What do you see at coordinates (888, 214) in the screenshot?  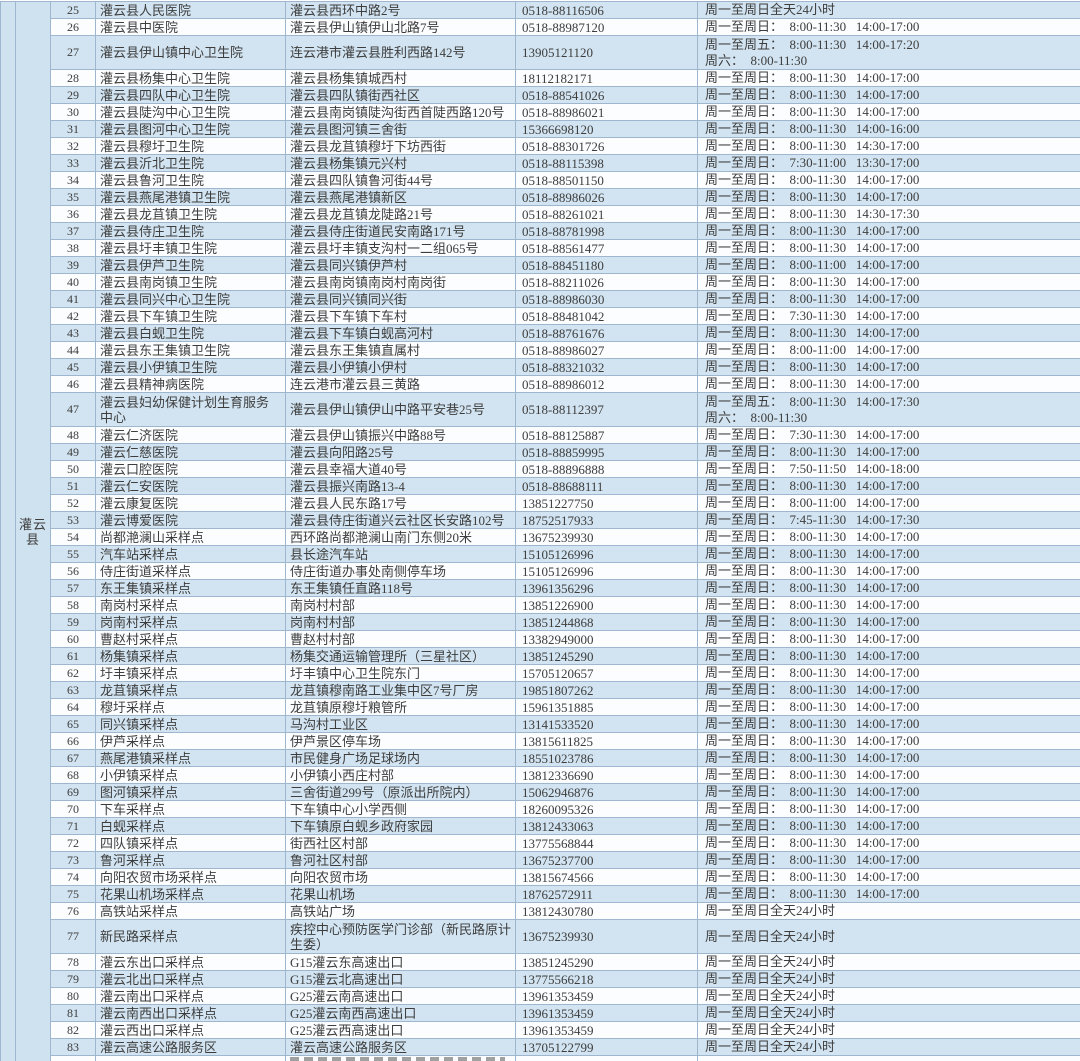 I see `hours-cell: 周一至周日： 8:00-11:30 14:30-17:30` at bounding box center [888, 214].